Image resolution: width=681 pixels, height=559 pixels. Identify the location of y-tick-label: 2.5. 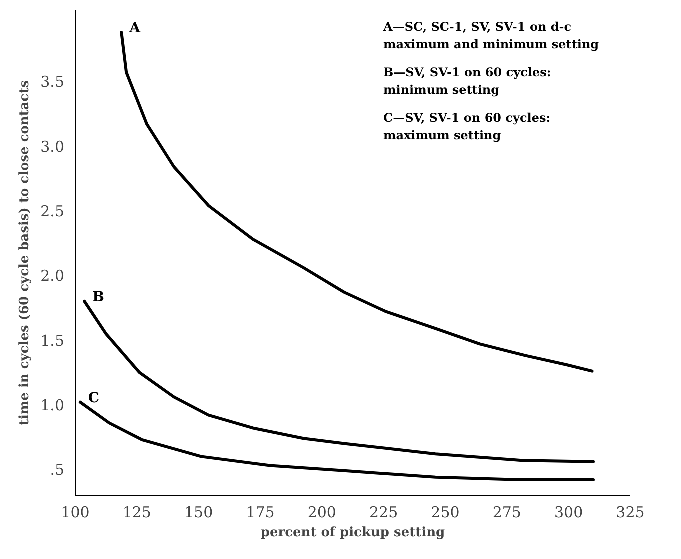
(52, 211).